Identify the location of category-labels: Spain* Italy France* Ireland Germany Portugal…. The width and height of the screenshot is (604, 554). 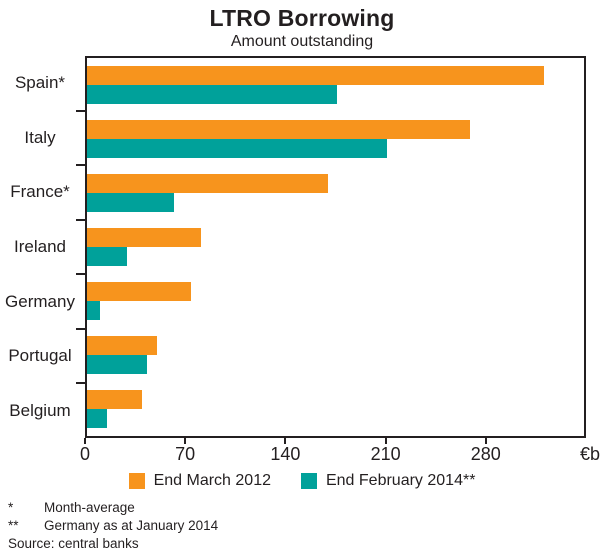
(40, 247).